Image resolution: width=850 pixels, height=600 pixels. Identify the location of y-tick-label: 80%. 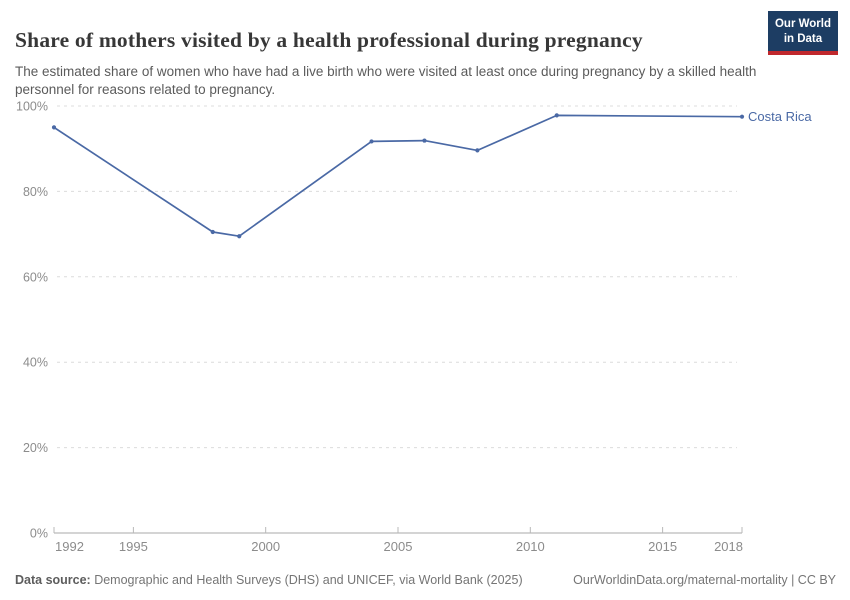
(35, 192).